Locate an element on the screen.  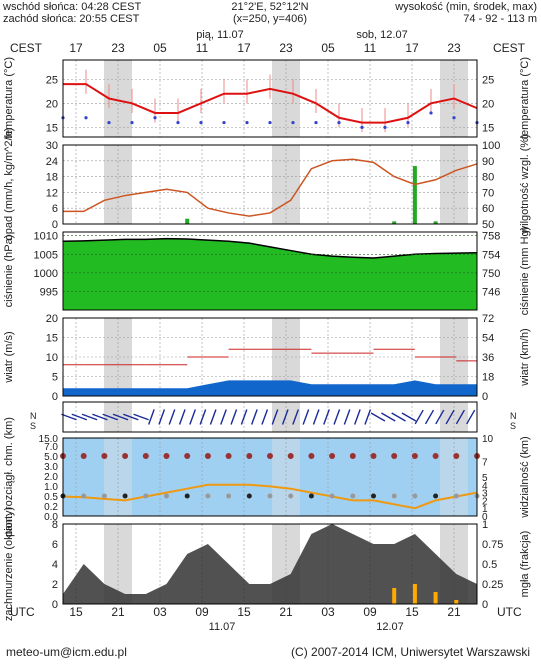
wind-ytick-left-2: 10 is located at coordinates (52, 358).